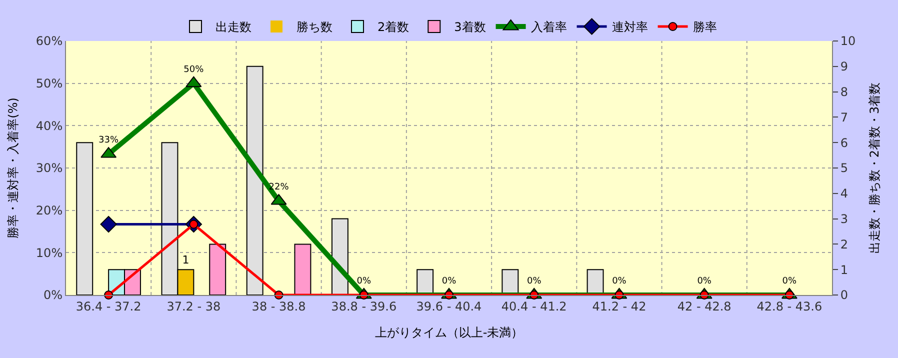  What do you see at coordinates (49, 41) in the screenshot?
I see `y-tick-label: 60%` at bounding box center [49, 41].